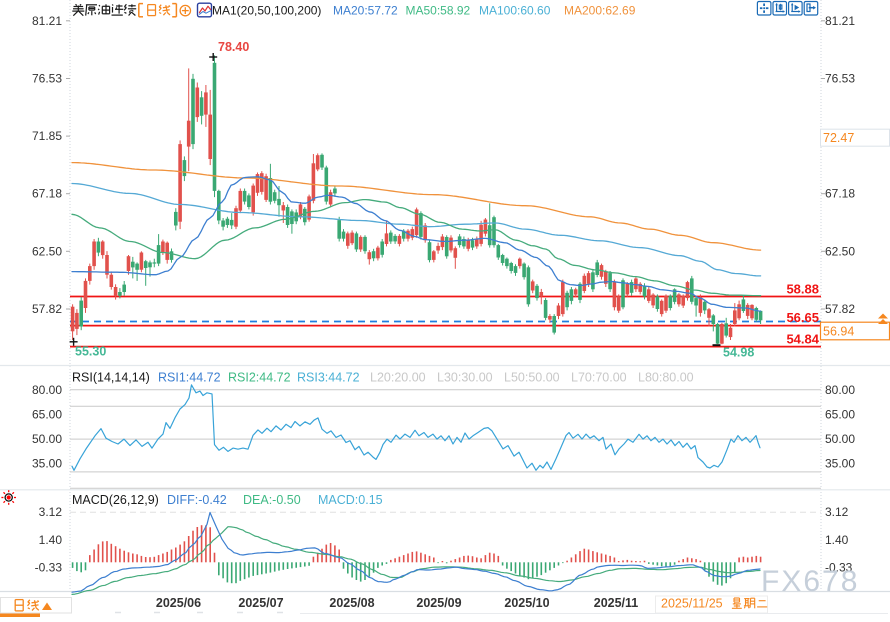 Image resolution: width=890 pixels, height=622 pixels. Describe the element at coordinates (526, 603) in the screenshot. I see `svg-text: 2025/10` at that location.